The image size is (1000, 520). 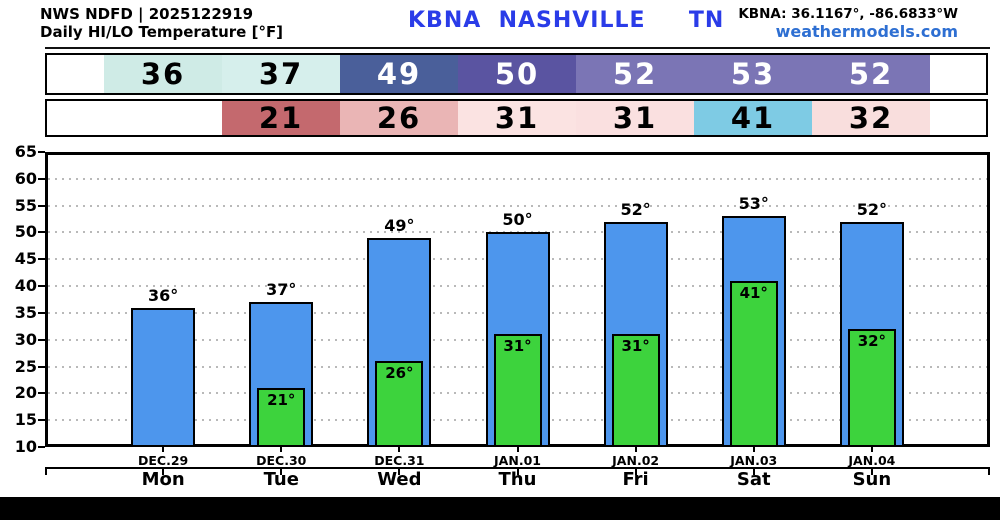 What do you see at coordinates (25, 312) in the screenshot?
I see `y-axis-label: 35` at bounding box center [25, 312].